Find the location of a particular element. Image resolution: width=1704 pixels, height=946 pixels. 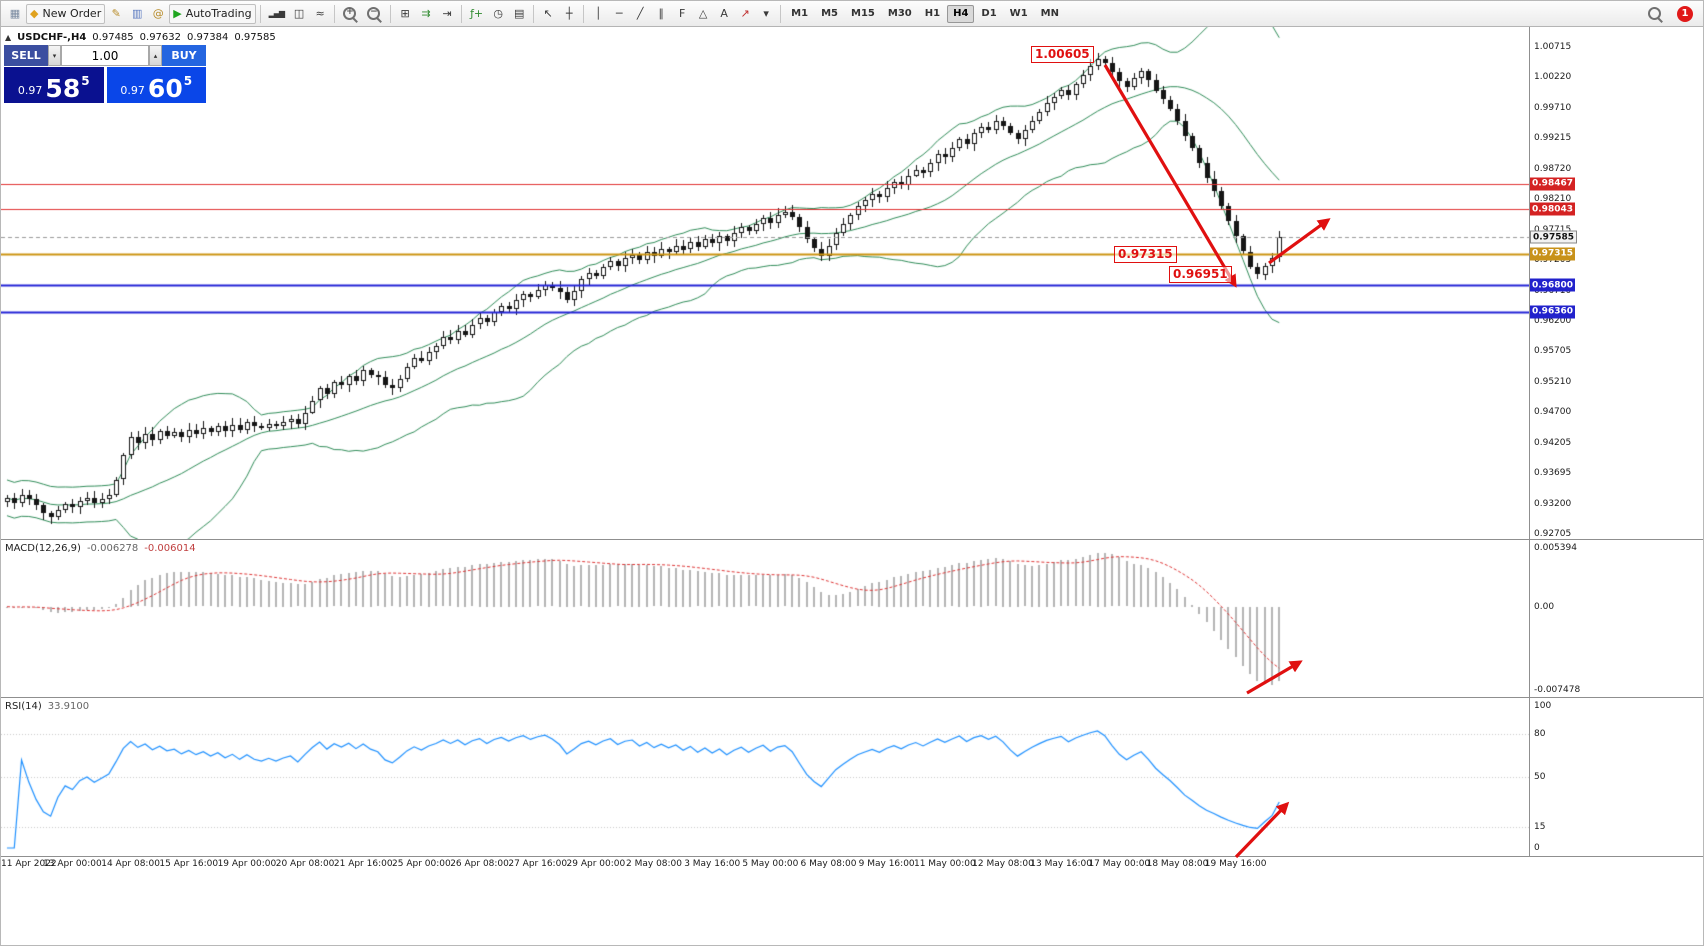

rsi-scale-label: 80 is located at coordinates (1540, 734).